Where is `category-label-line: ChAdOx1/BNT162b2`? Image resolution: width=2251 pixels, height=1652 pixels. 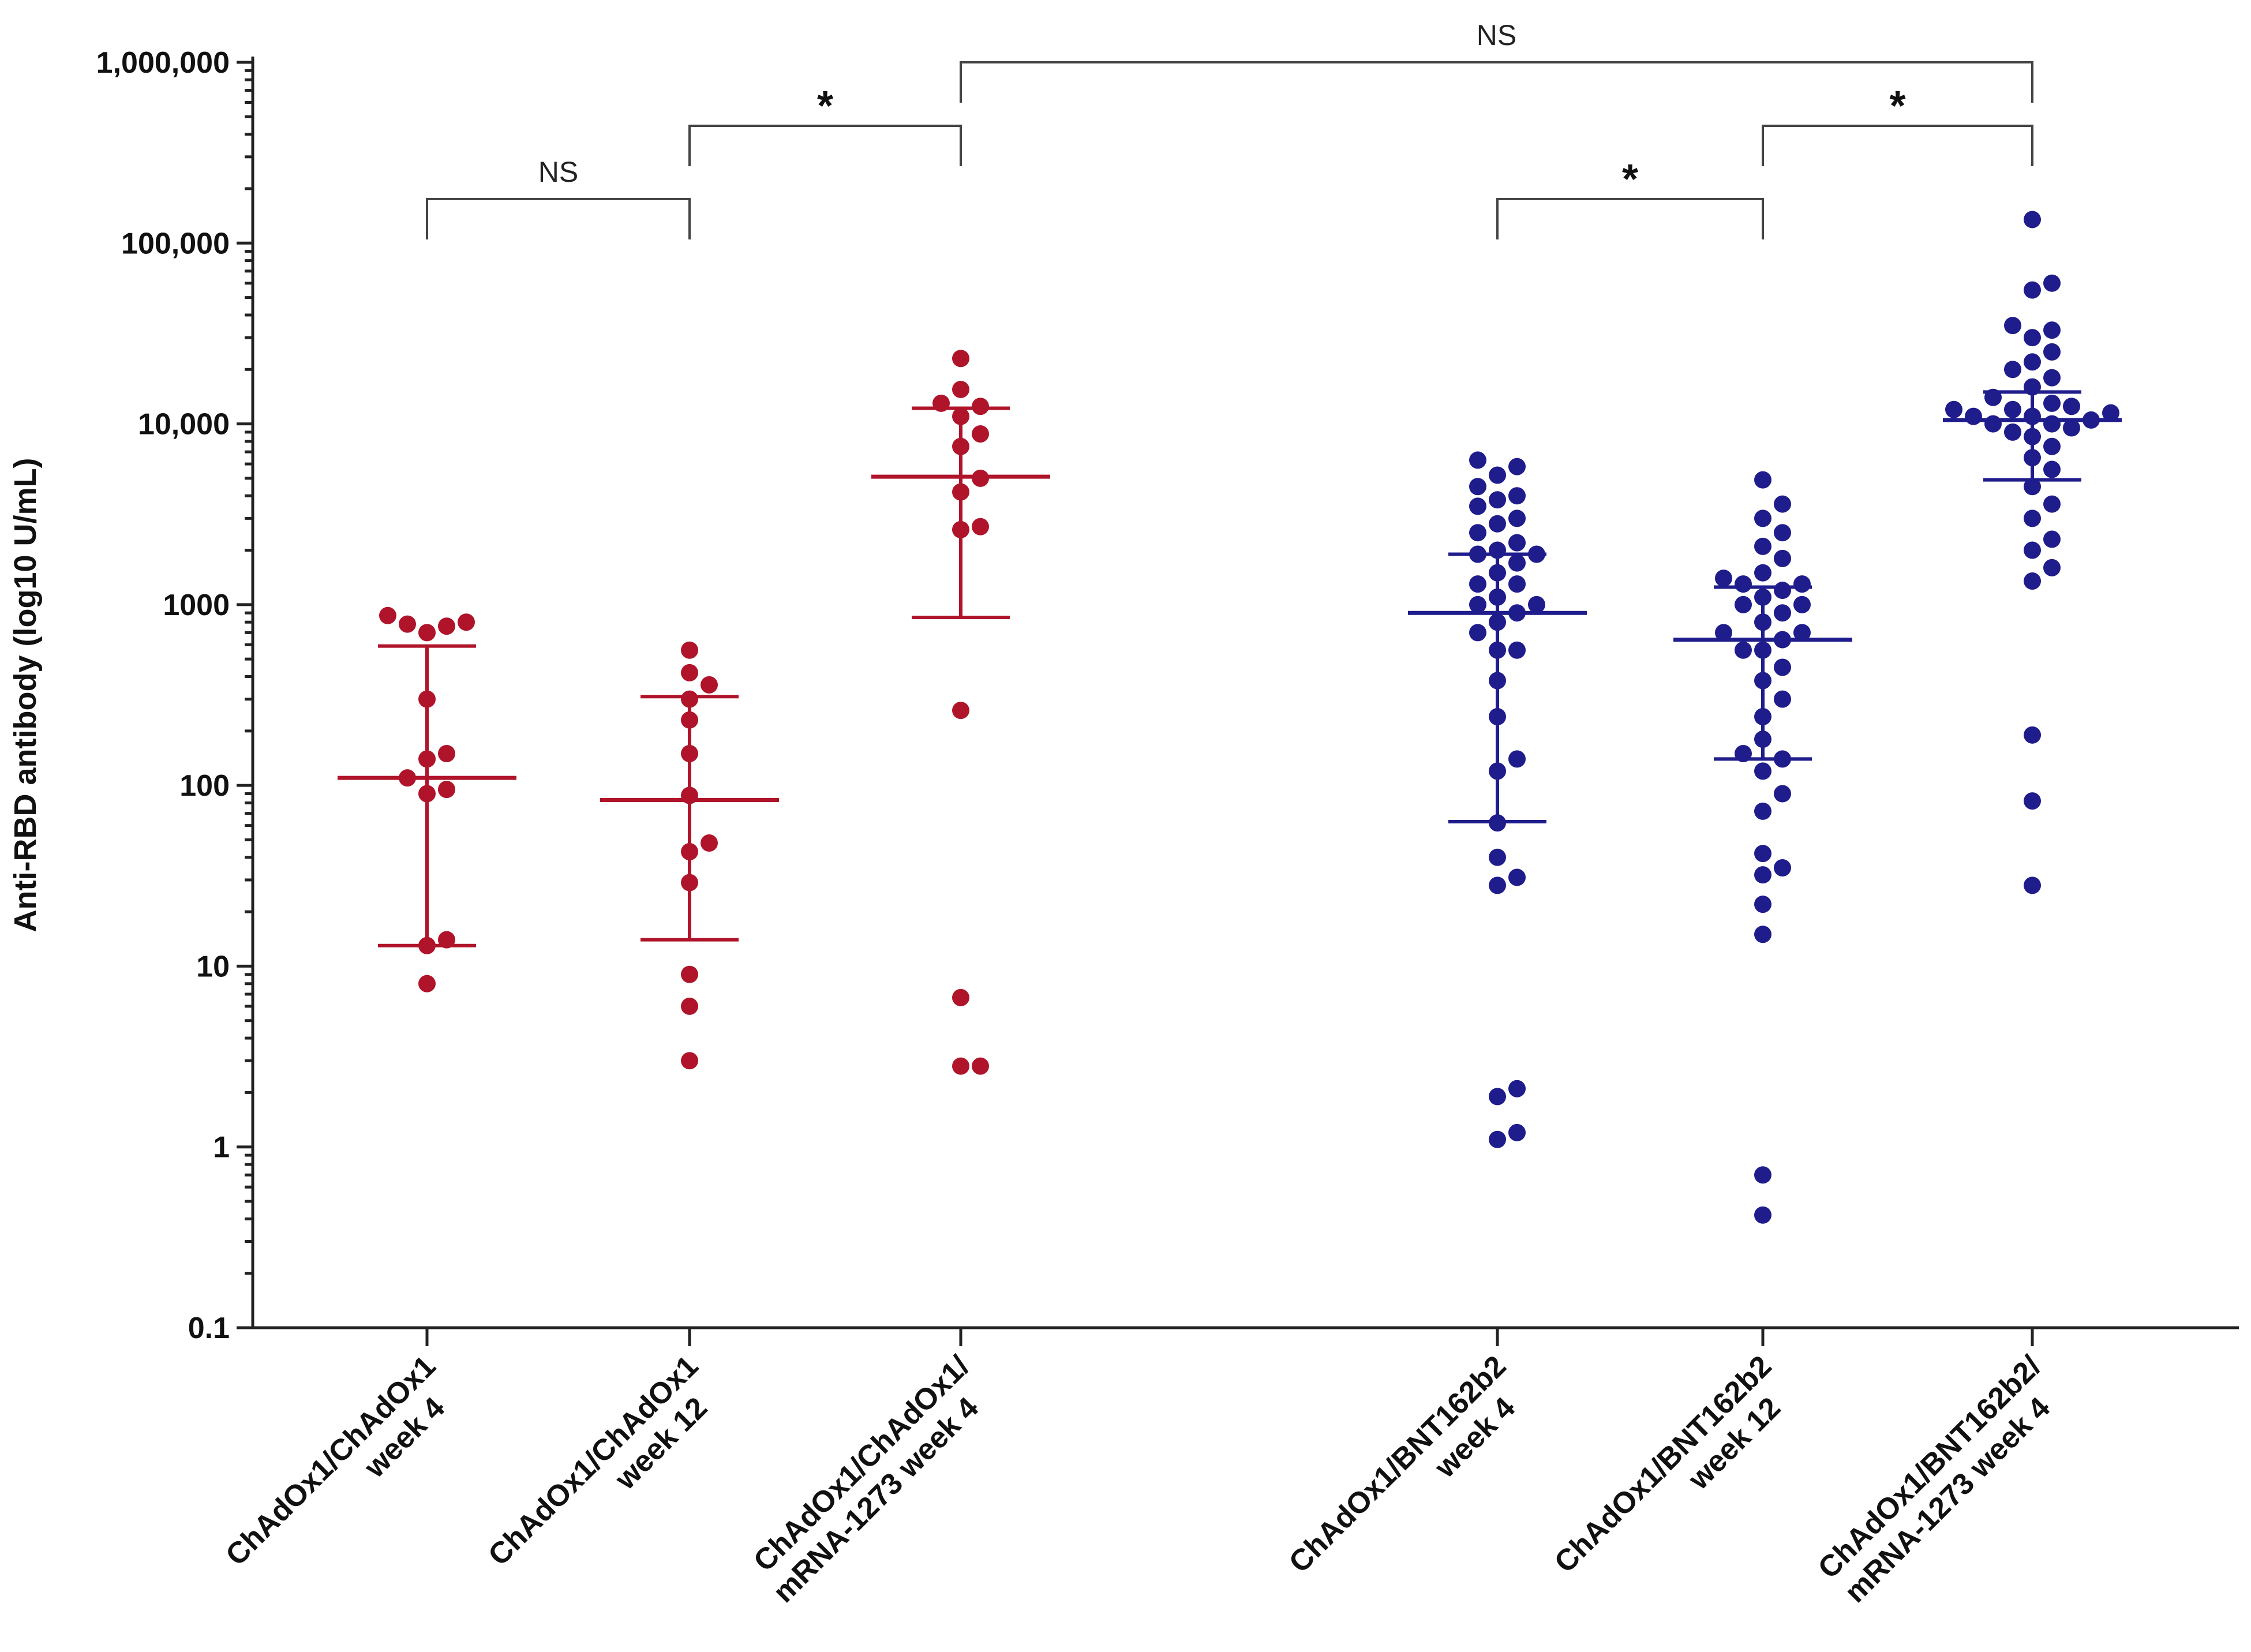
category-label-line: ChAdOx1/BNT162b2 is located at coordinates (1398, 1464).